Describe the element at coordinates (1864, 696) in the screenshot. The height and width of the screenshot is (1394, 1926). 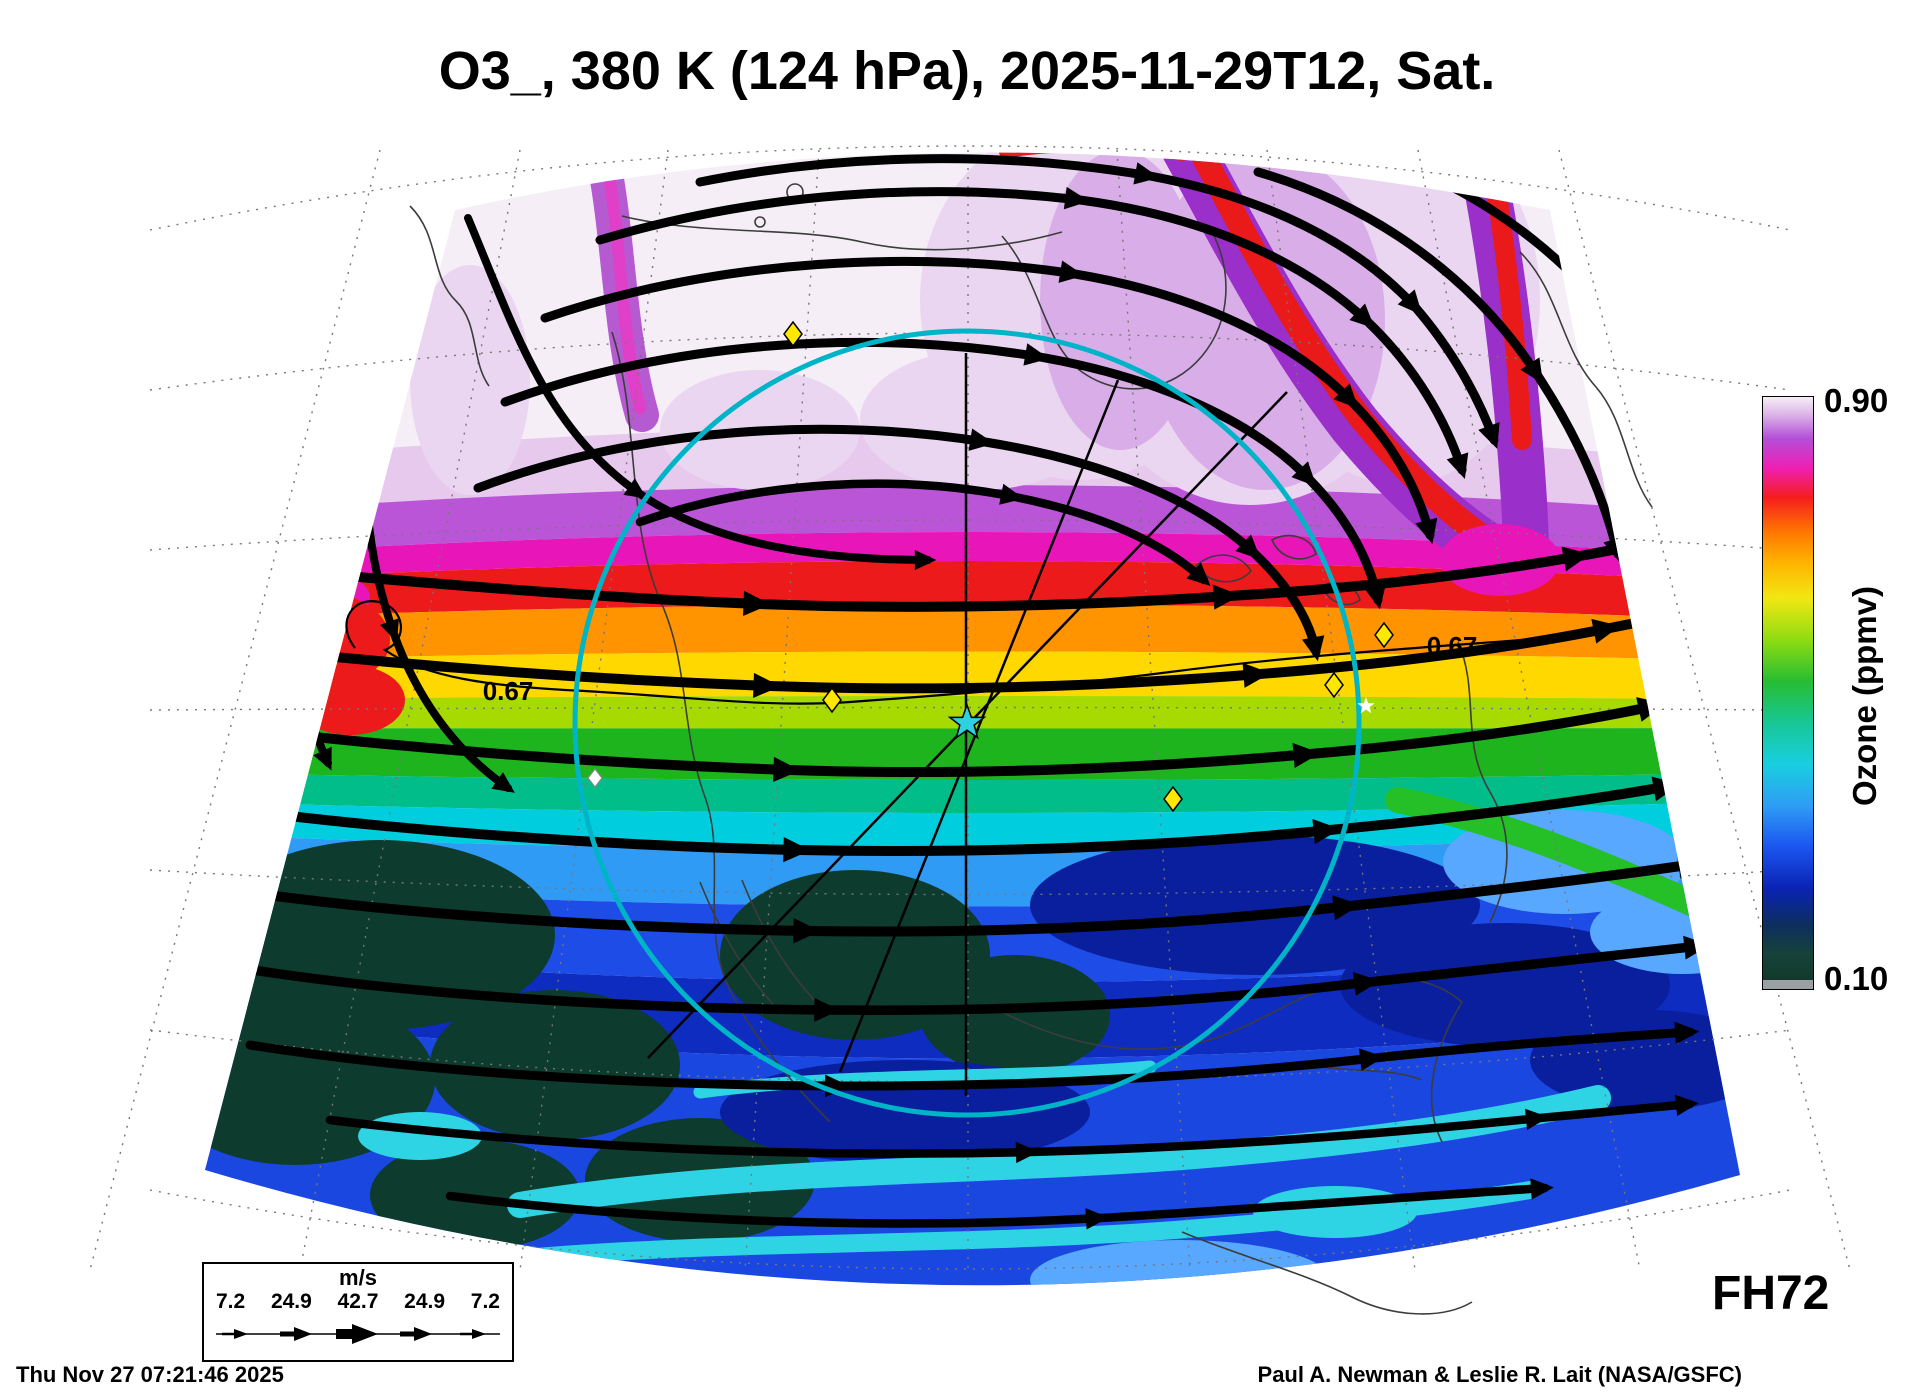
I see `colorbar-axis-label: Ozone (ppmv)` at that location.